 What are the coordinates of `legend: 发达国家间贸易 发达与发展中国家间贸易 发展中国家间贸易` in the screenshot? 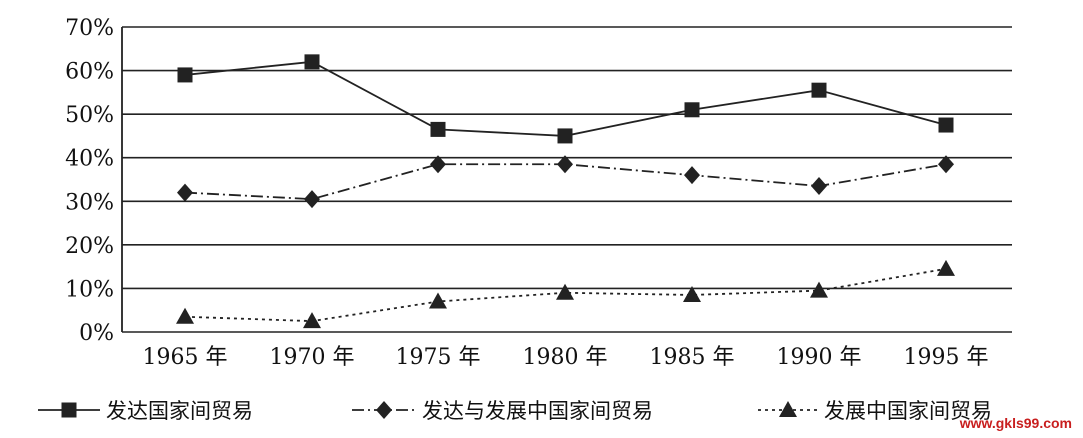 It's located at (515, 411).